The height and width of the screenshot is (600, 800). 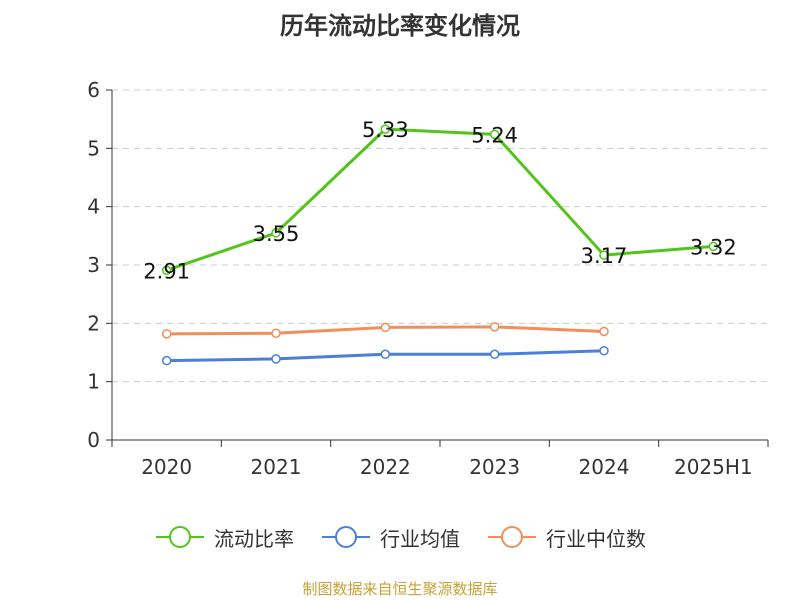 I want to click on data-label: 2.91, so click(x=166, y=271).